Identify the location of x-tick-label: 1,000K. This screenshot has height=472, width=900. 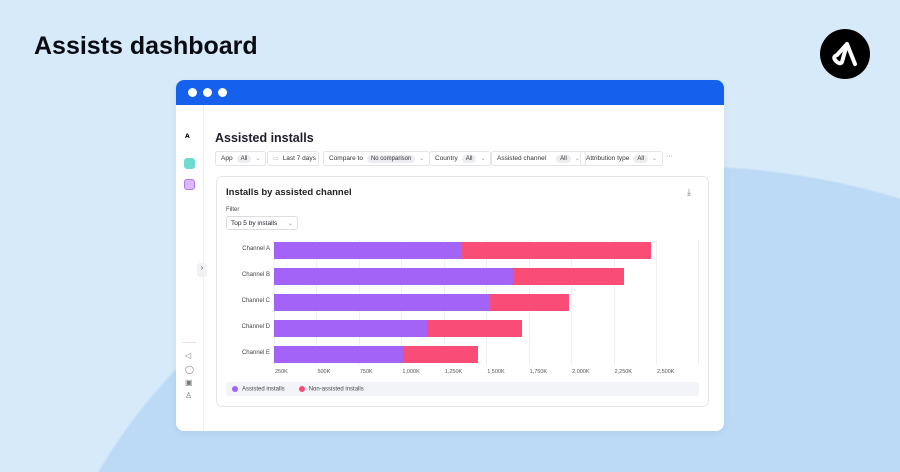
(411, 372).